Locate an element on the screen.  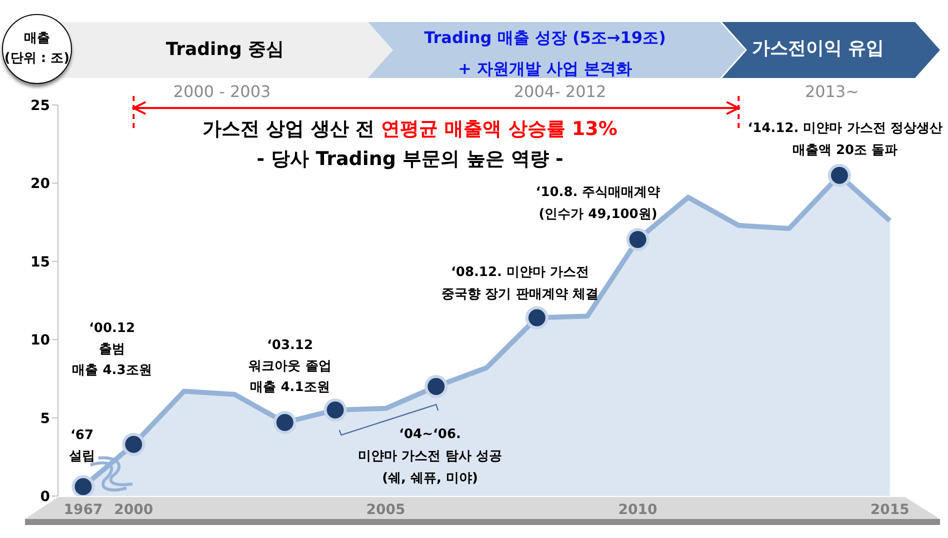
text: 가스전이익 유입 is located at coordinates (818, 48).